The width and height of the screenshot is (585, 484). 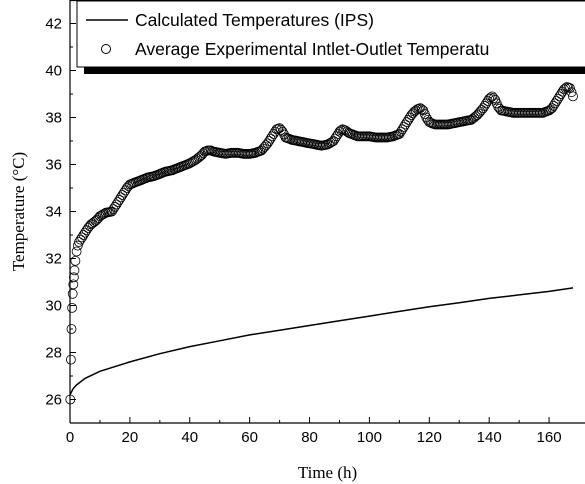 I want to click on x-tick-label: 80, so click(x=309, y=437).